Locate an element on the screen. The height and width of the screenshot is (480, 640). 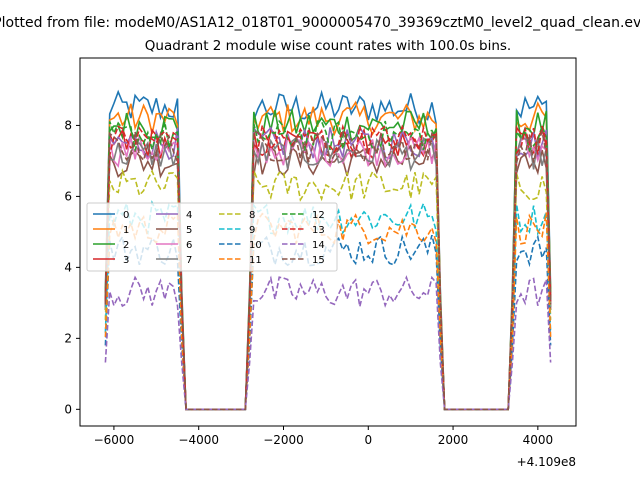
legend-label: 0 is located at coordinates (126, 215).